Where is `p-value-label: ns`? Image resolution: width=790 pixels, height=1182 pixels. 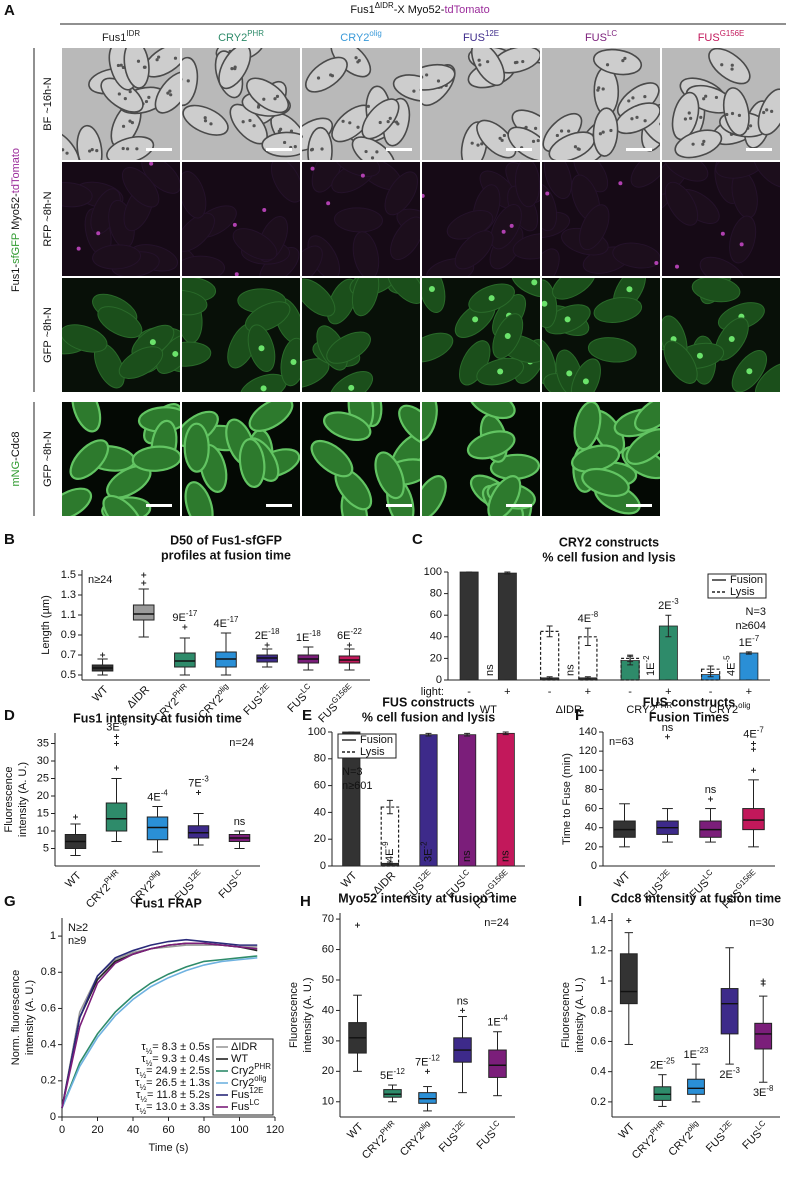 p-value-label: ns is located at coordinates (711, 790).